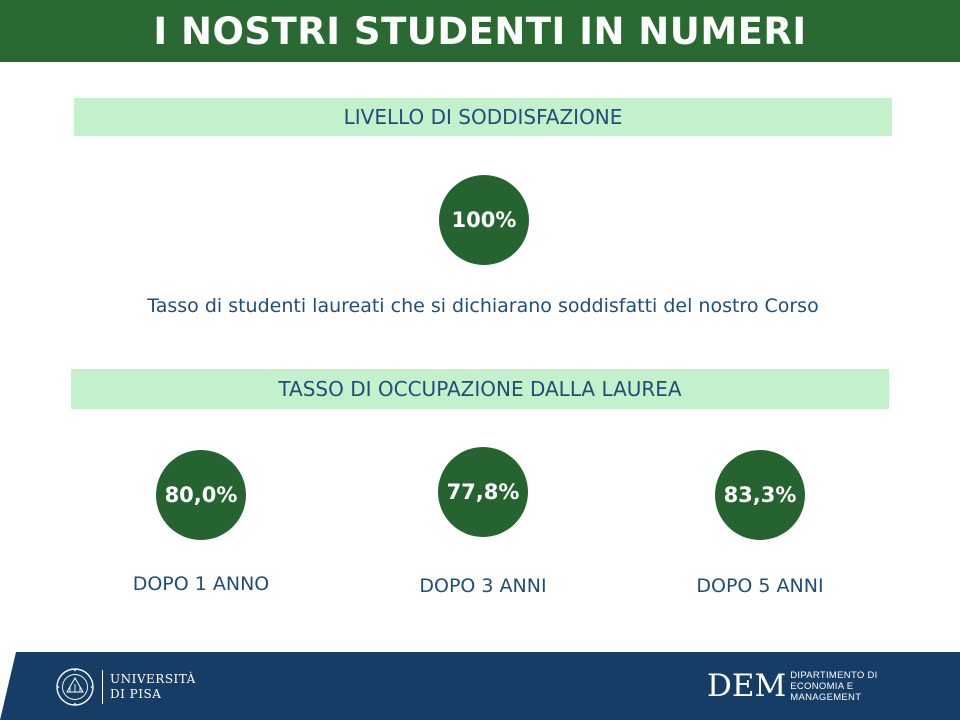 This screenshot has height=720, width=960. I want to click on department-name-line1: DIPARTIMENTO DI, so click(834, 675).